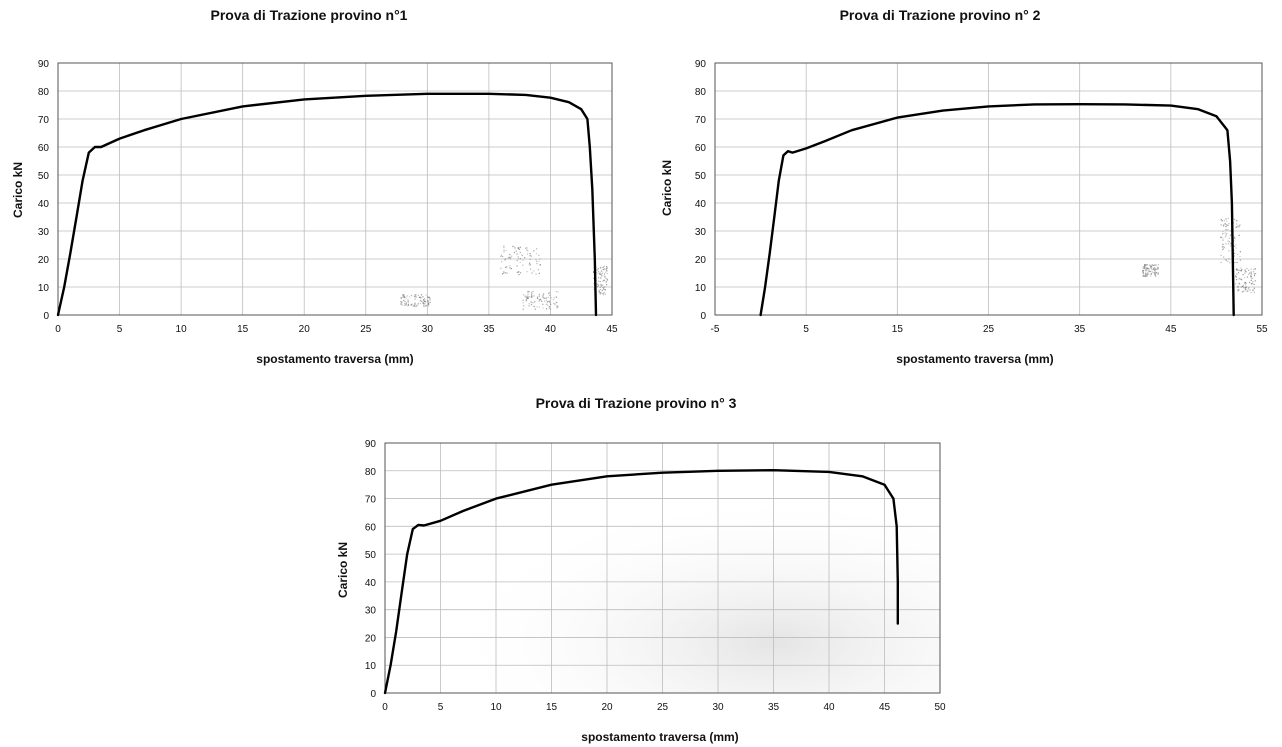 This screenshot has height=747, width=1282. What do you see at coordinates (1171, 329) in the screenshot?
I see `chart-2-x-tick-label: 45` at bounding box center [1171, 329].